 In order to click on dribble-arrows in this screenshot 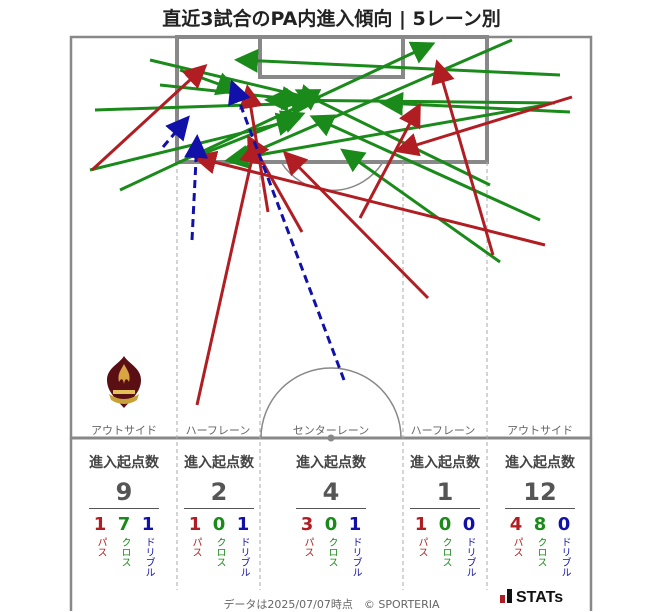, I will do `click(253, 230)`.